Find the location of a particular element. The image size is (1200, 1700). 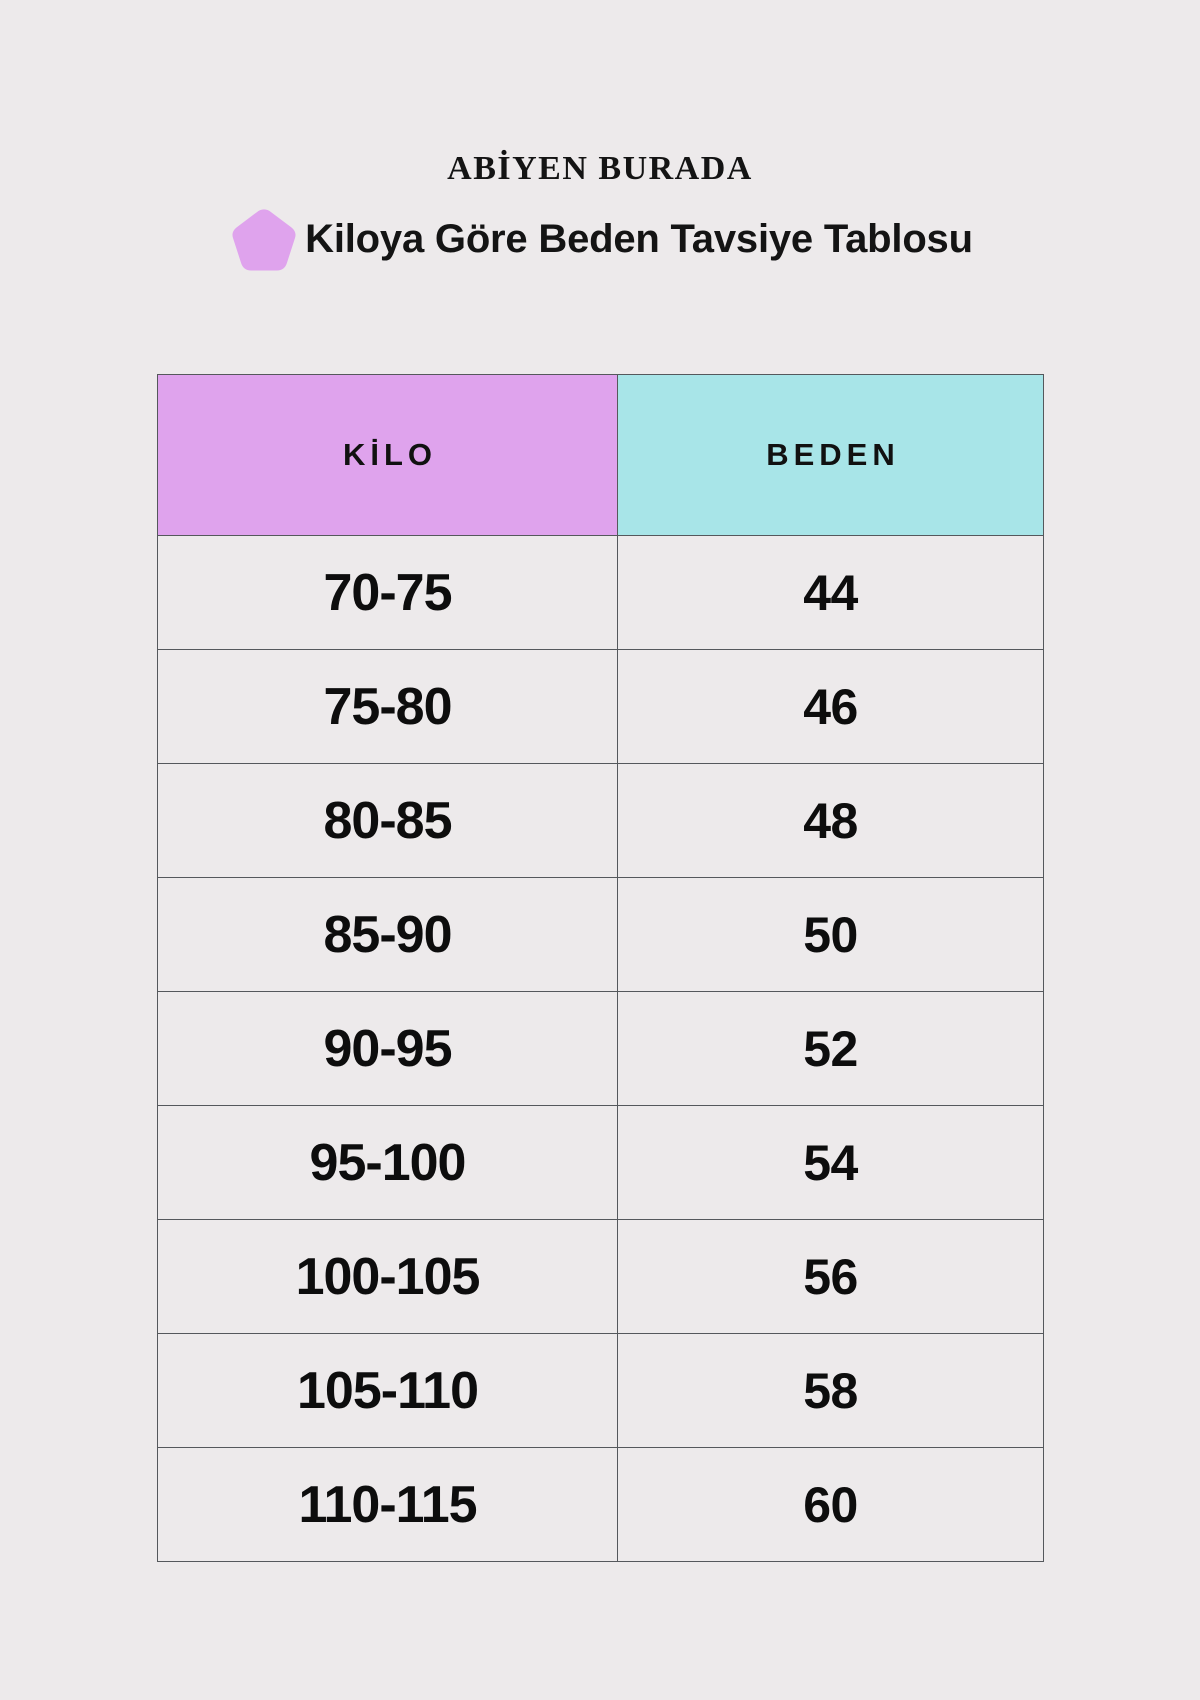

cell-kilo: 80-85 is located at coordinates (387, 820).